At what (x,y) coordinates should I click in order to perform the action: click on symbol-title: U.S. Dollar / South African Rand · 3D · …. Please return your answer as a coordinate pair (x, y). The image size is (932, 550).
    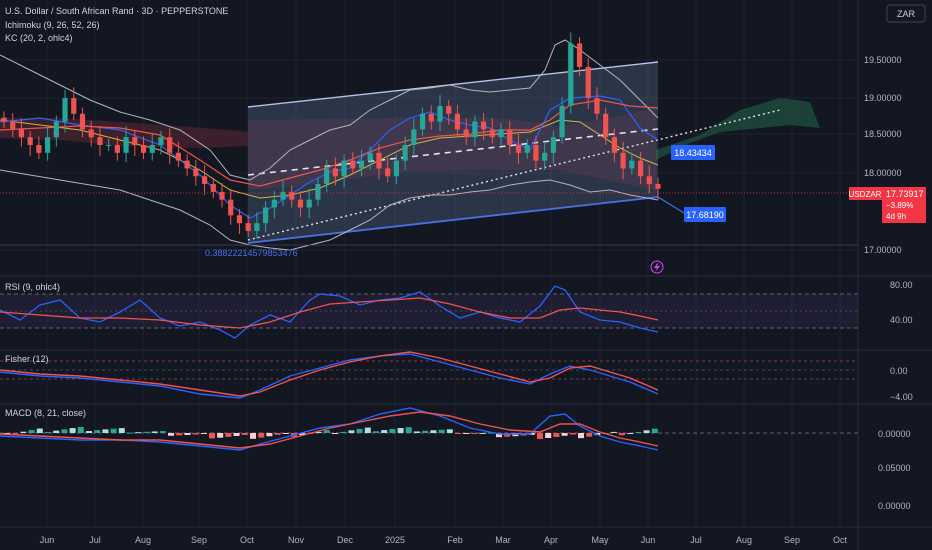
    Looking at the image, I should click on (116, 11).